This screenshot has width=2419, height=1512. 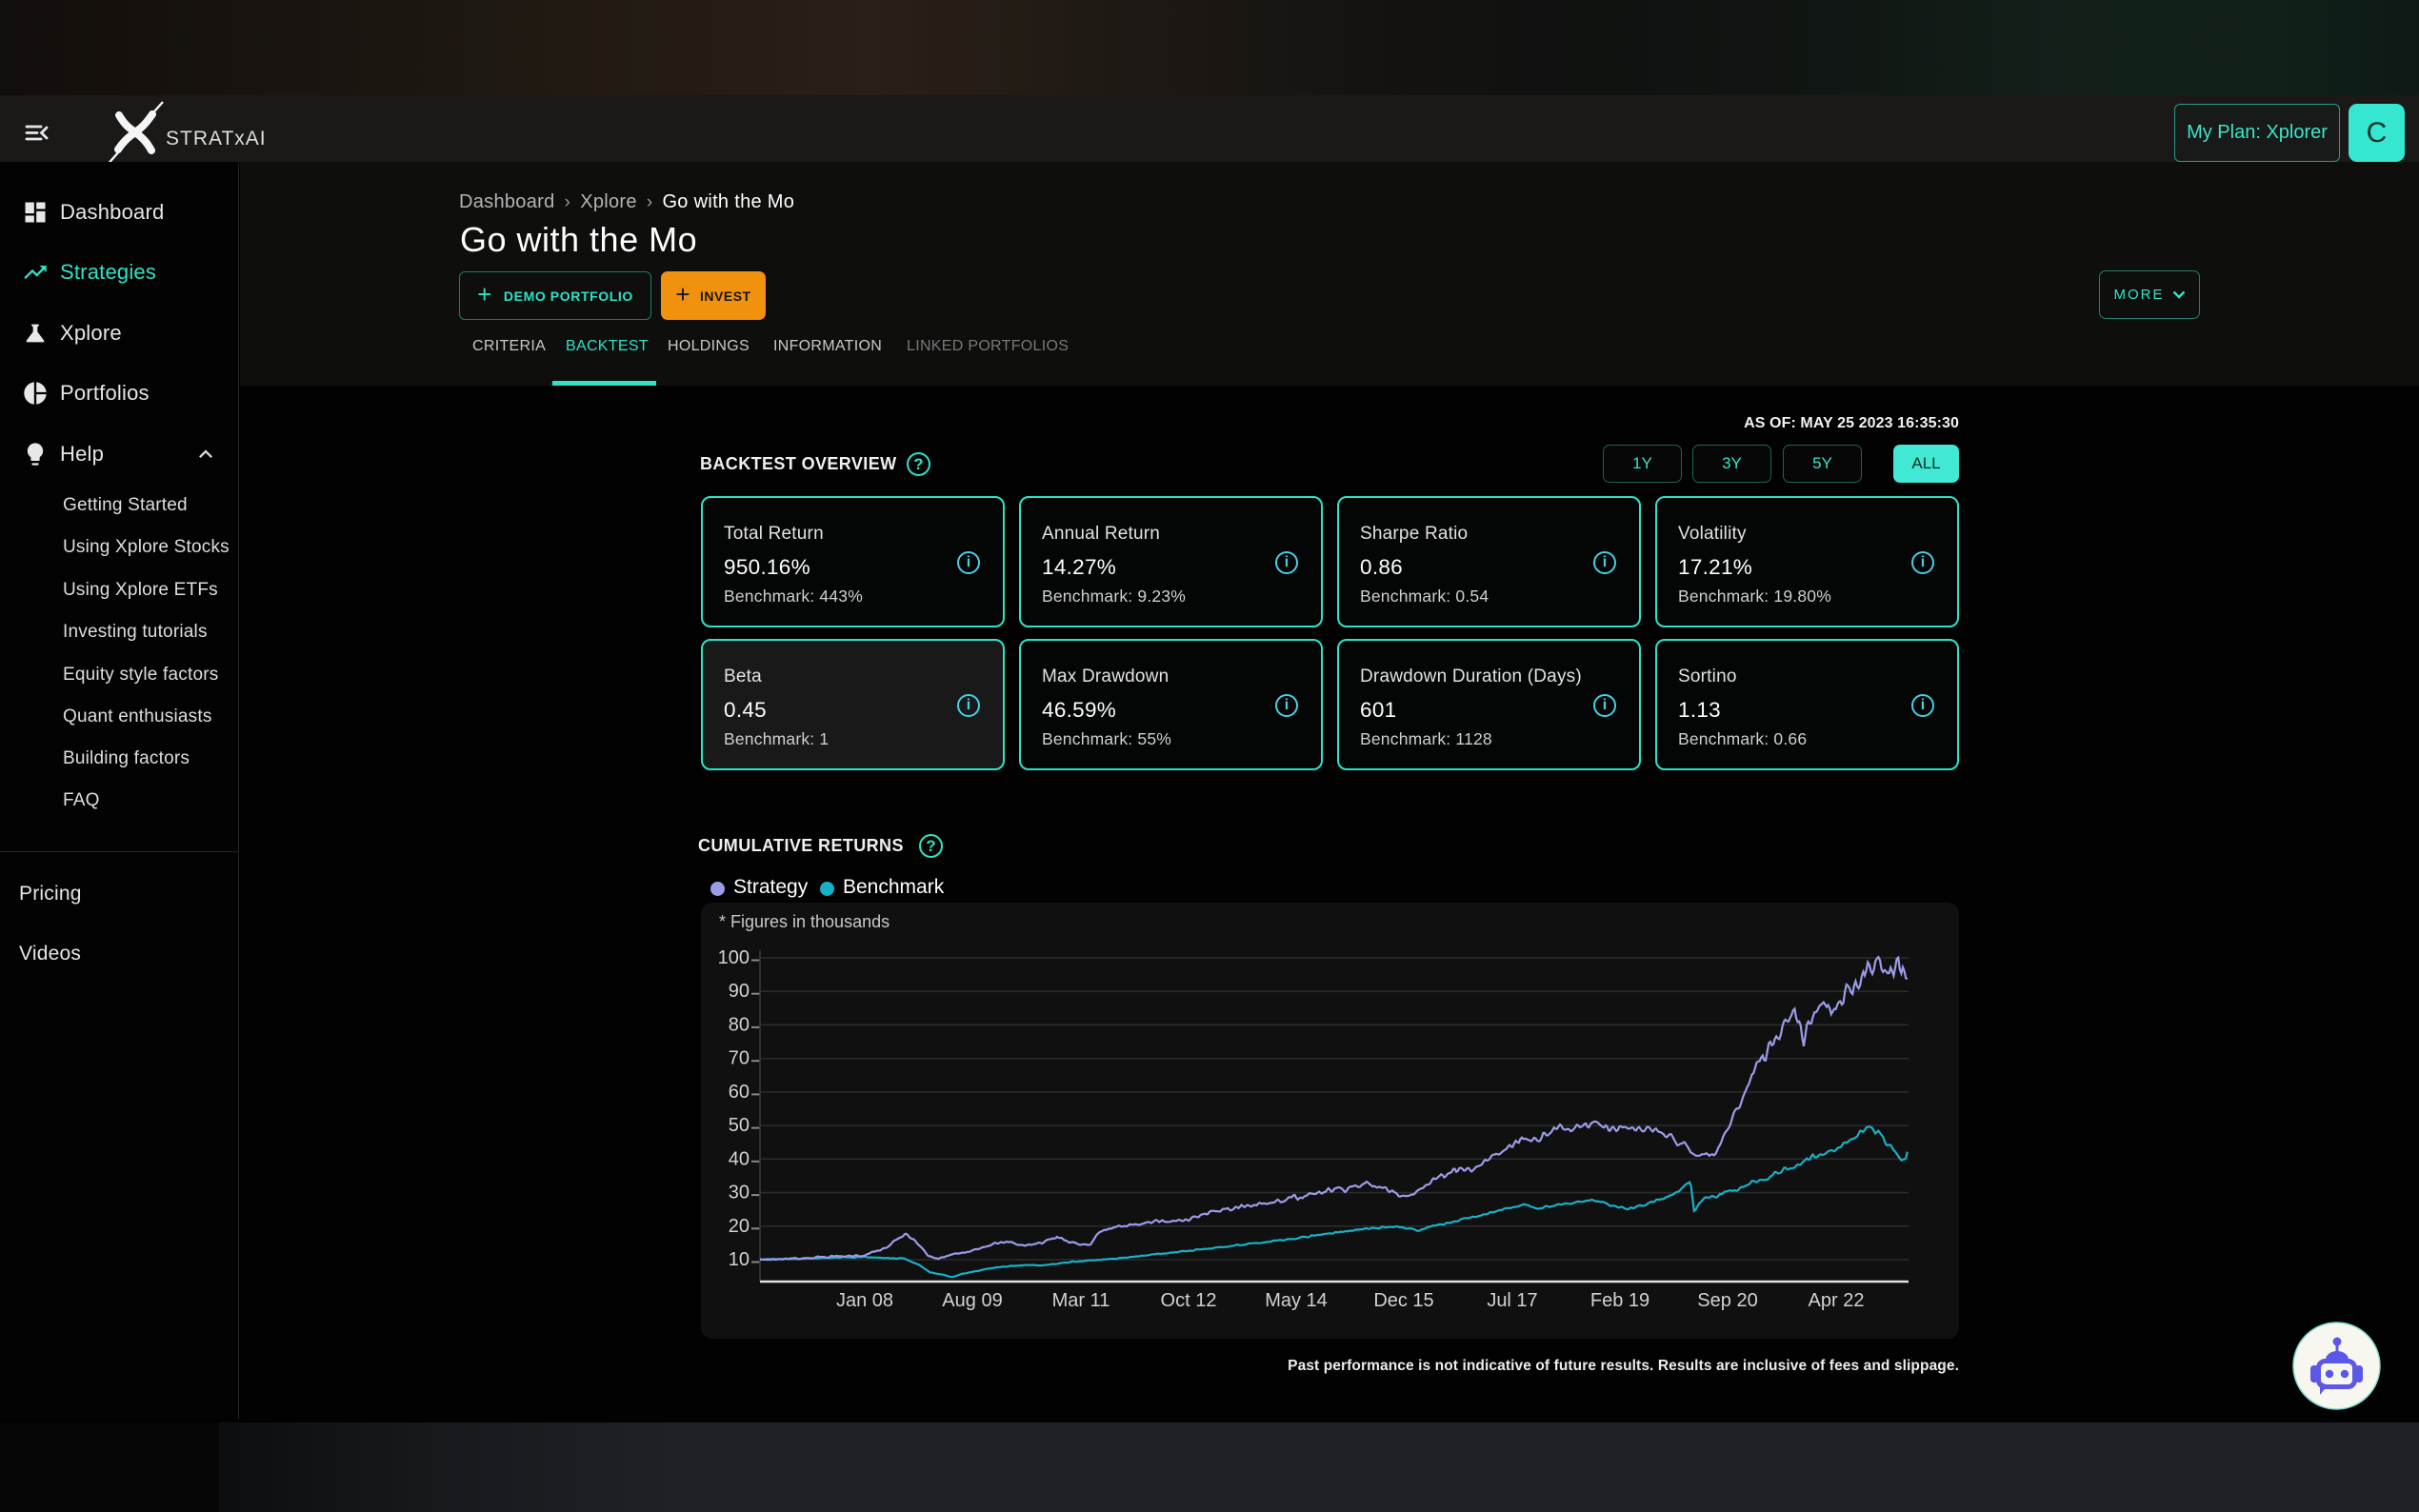 What do you see at coordinates (739, 1024) in the screenshot?
I see `svg-text: 80` at bounding box center [739, 1024].